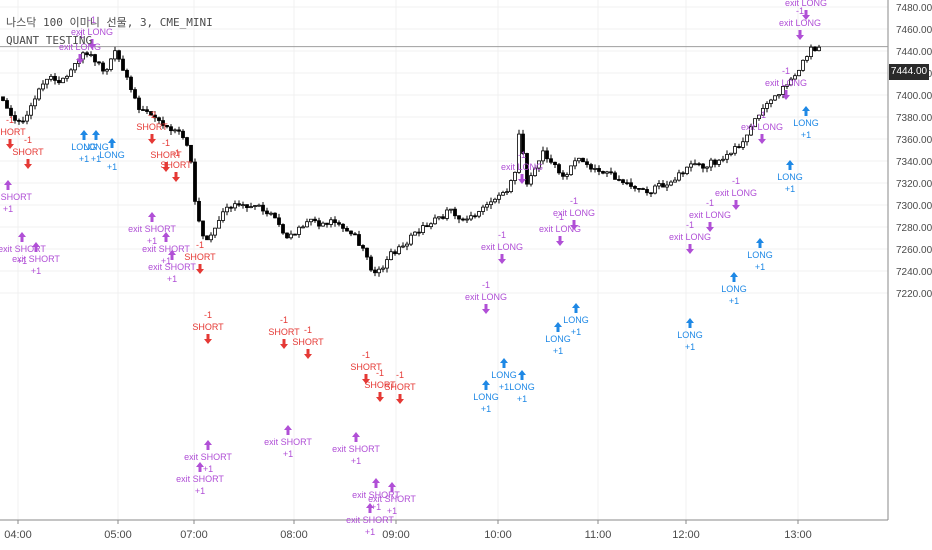 The width and height of the screenshot is (932, 550). Describe the element at coordinates (49, 40) in the screenshot. I see `indicator-title: QUANT TESTING` at that location.